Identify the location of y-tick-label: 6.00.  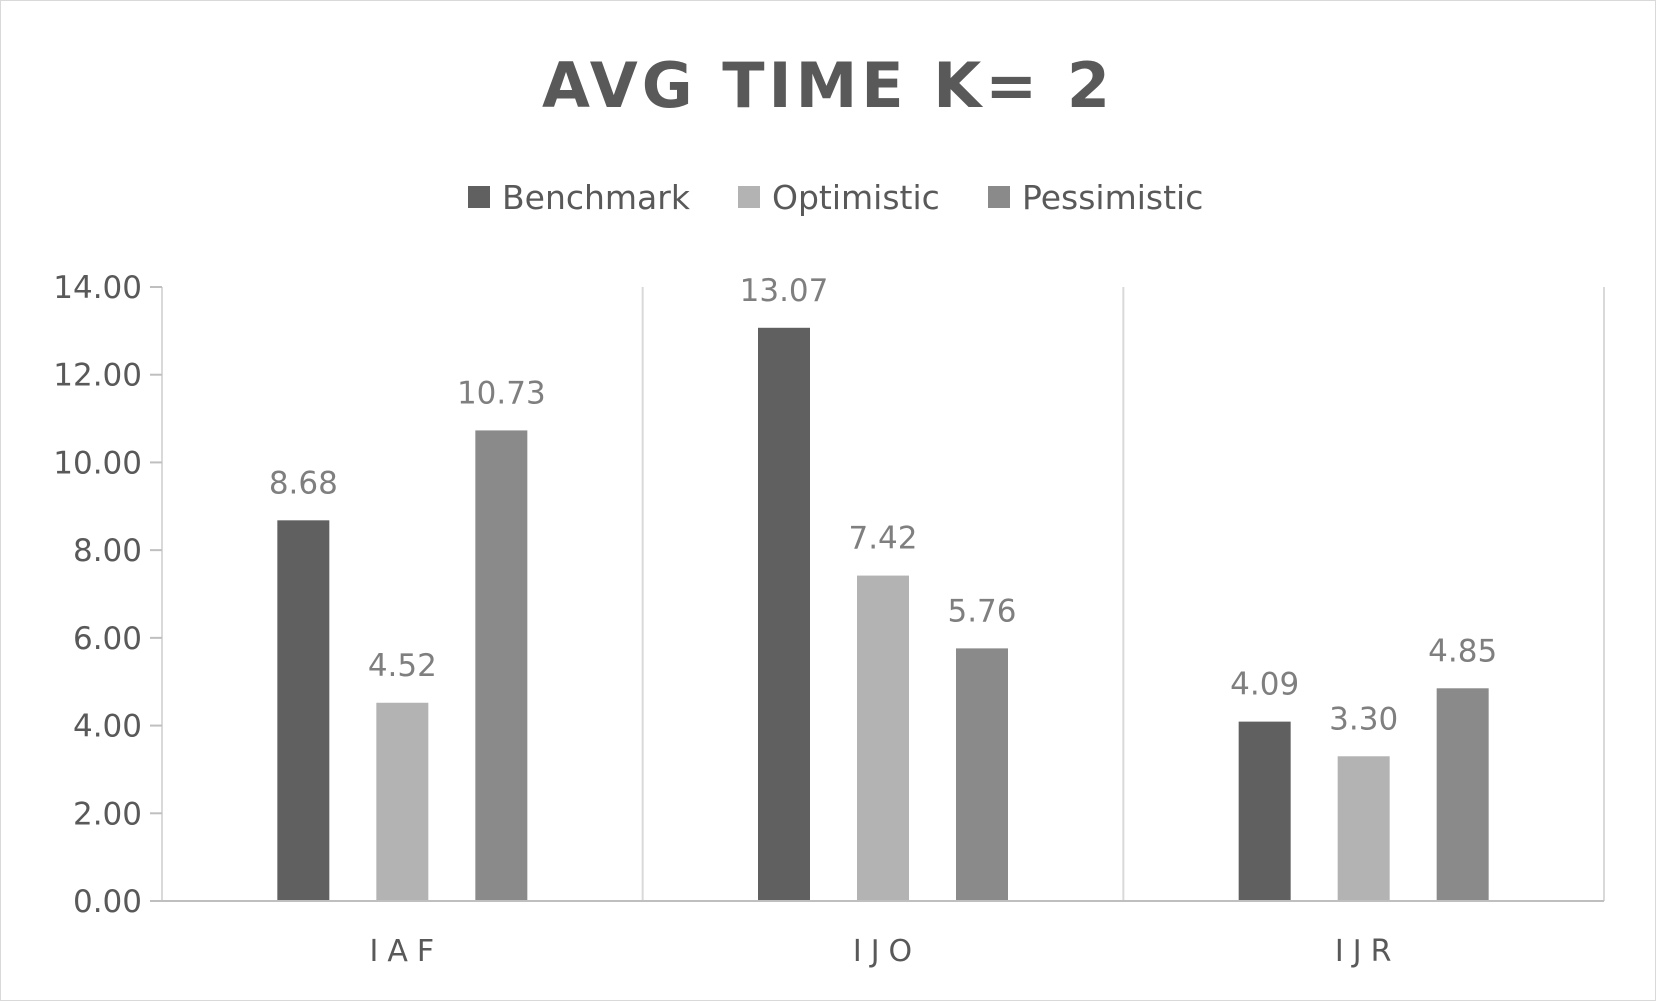
(107, 639).